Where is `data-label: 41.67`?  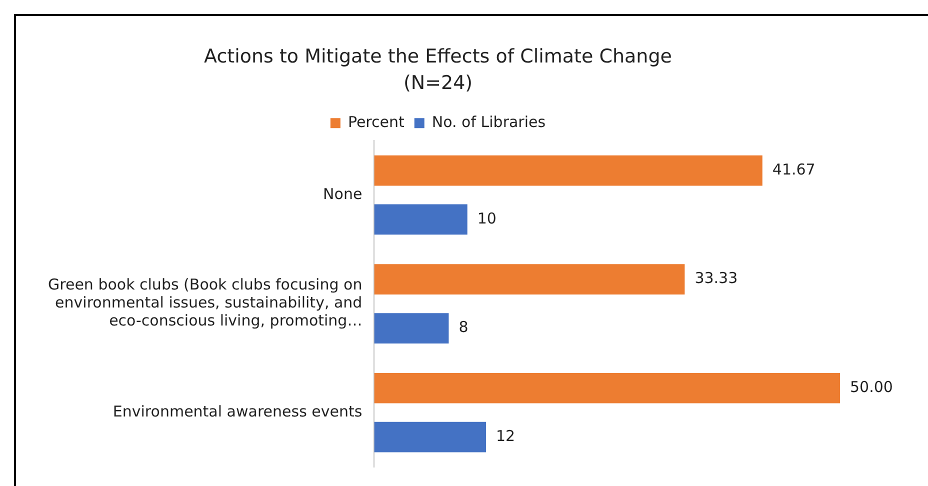
data-label: 41.67 is located at coordinates (794, 169).